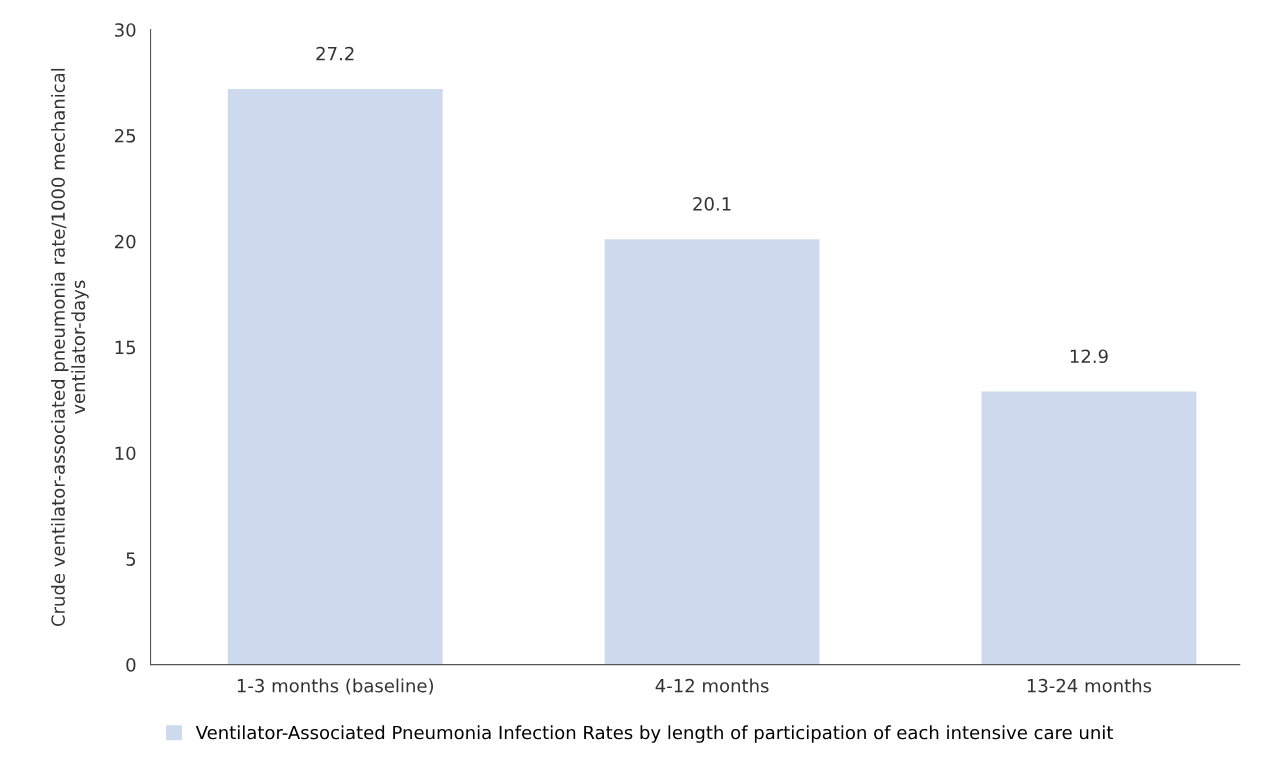  I want to click on y-tick-label: 10, so click(125, 453).